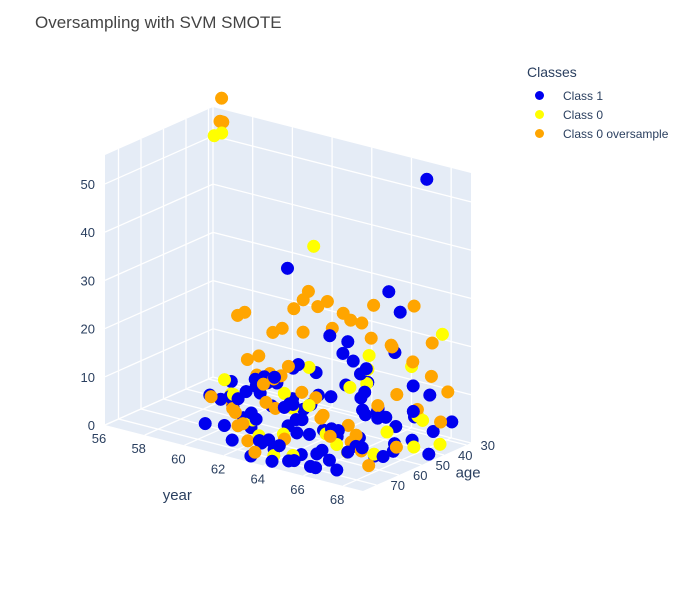 The image size is (700, 600). I want to click on tick-label-z: 50, so click(88, 184).